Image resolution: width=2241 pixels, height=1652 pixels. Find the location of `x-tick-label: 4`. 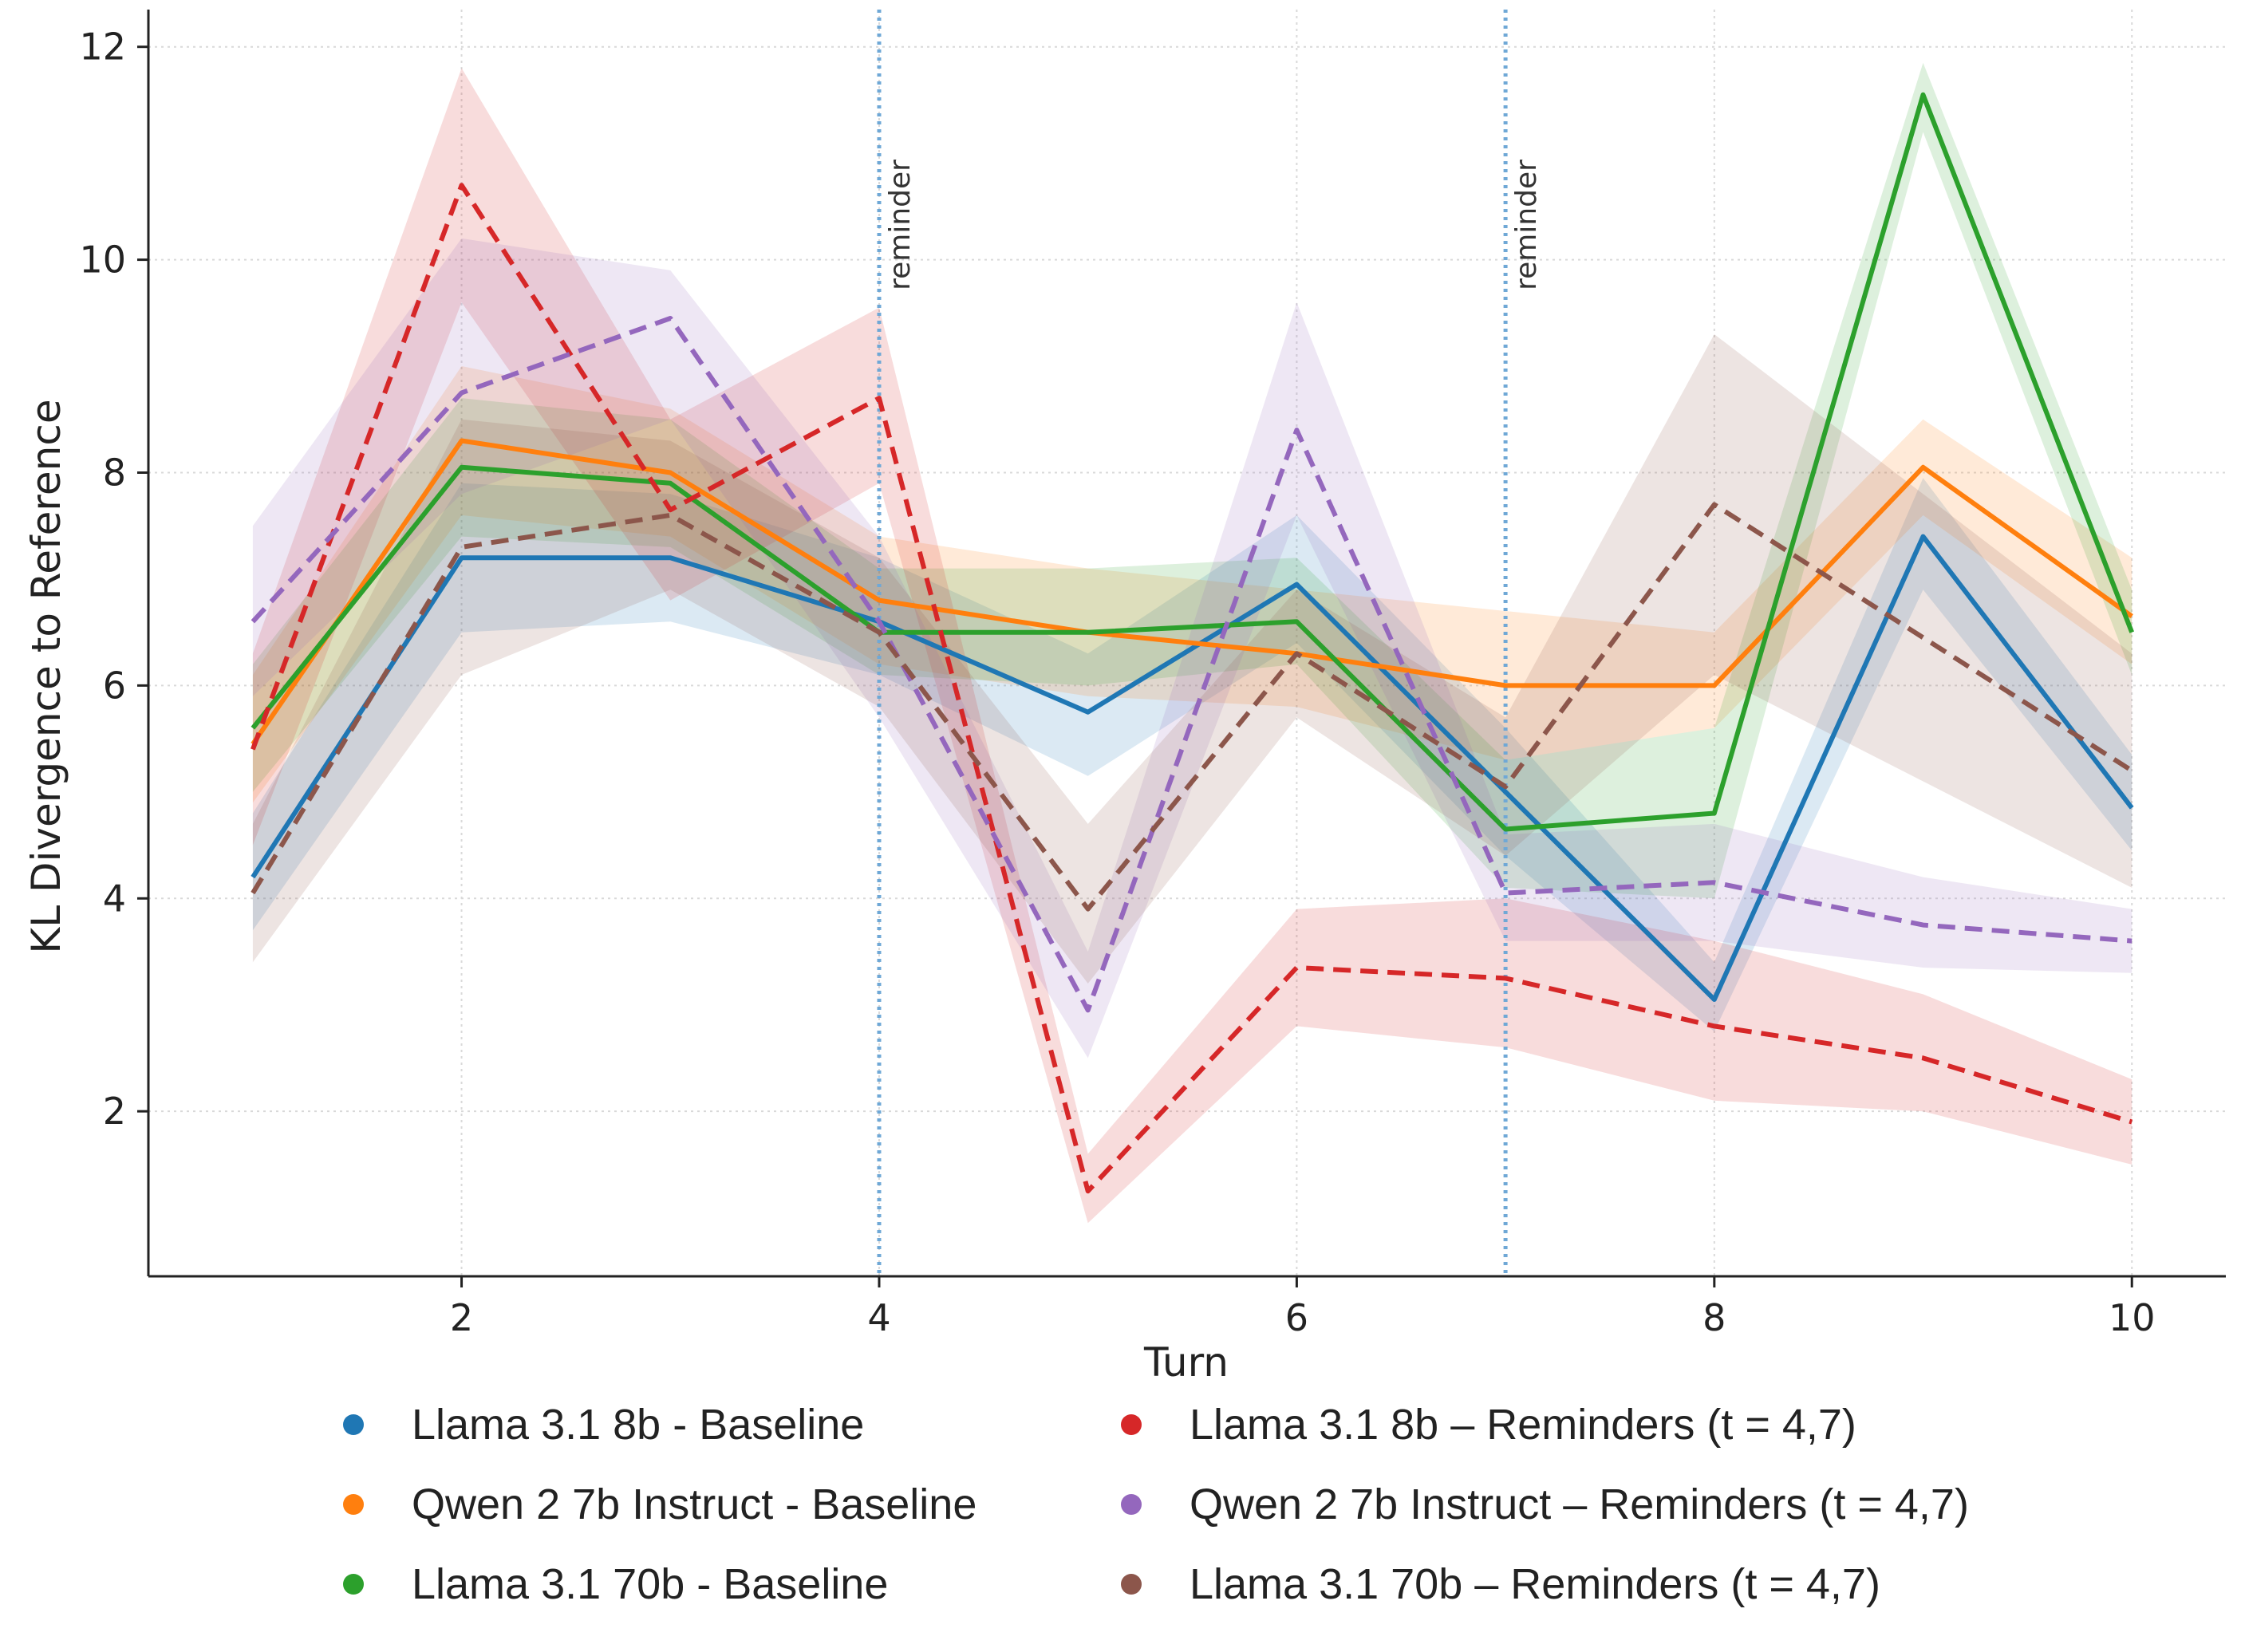

x-tick-label: 4 is located at coordinates (878, 1317).